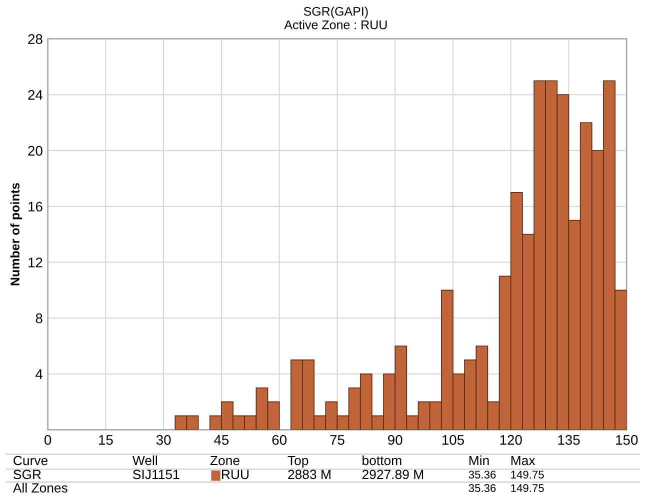  Describe the element at coordinates (298, 462) in the screenshot. I see `text: Top` at that location.